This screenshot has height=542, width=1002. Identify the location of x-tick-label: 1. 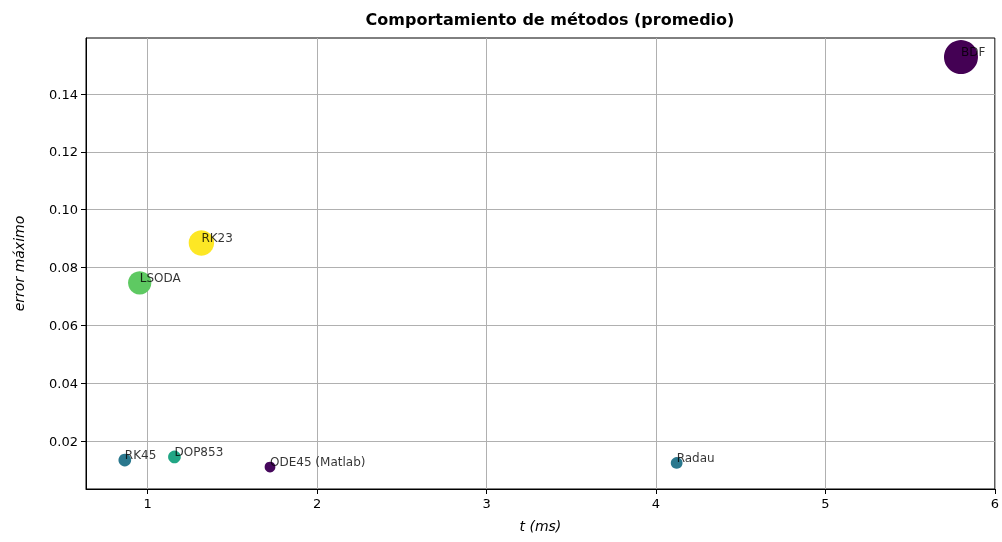
(147, 503).